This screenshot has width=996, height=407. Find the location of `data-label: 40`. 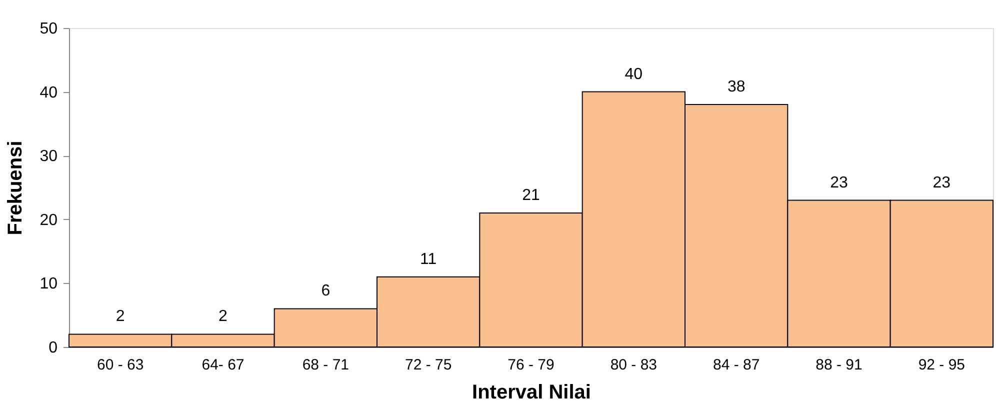

data-label: 40 is located at coordinates (633, 74).